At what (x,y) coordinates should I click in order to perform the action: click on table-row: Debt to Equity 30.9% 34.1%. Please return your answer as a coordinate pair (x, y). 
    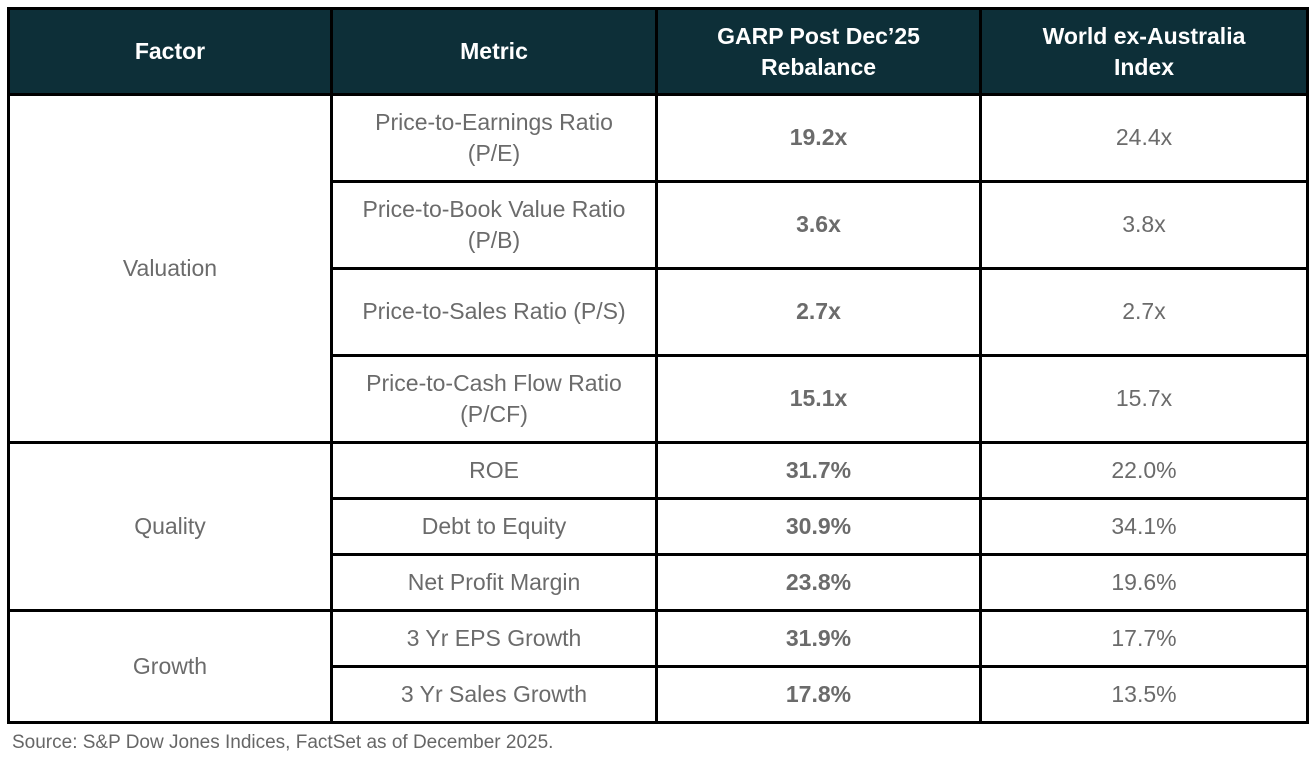
    Looking at the image, I should click on (659, 526).